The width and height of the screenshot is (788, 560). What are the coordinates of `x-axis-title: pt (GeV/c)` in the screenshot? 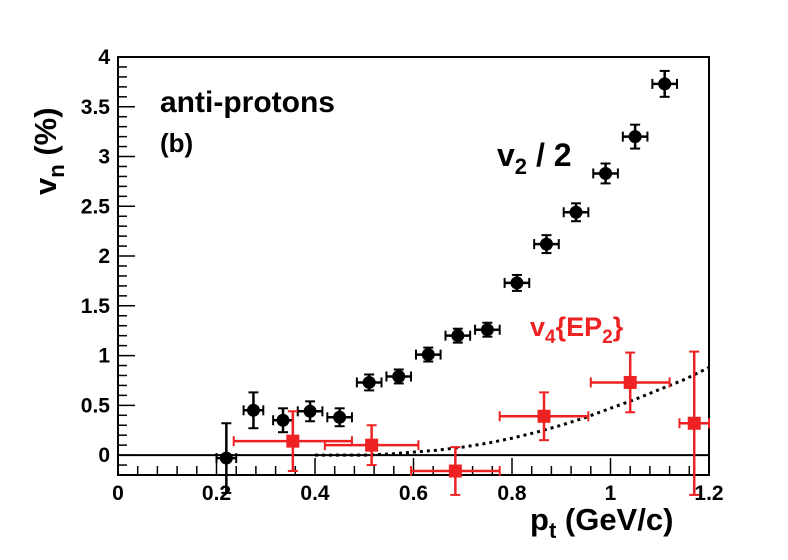 It's located at (601, 522).